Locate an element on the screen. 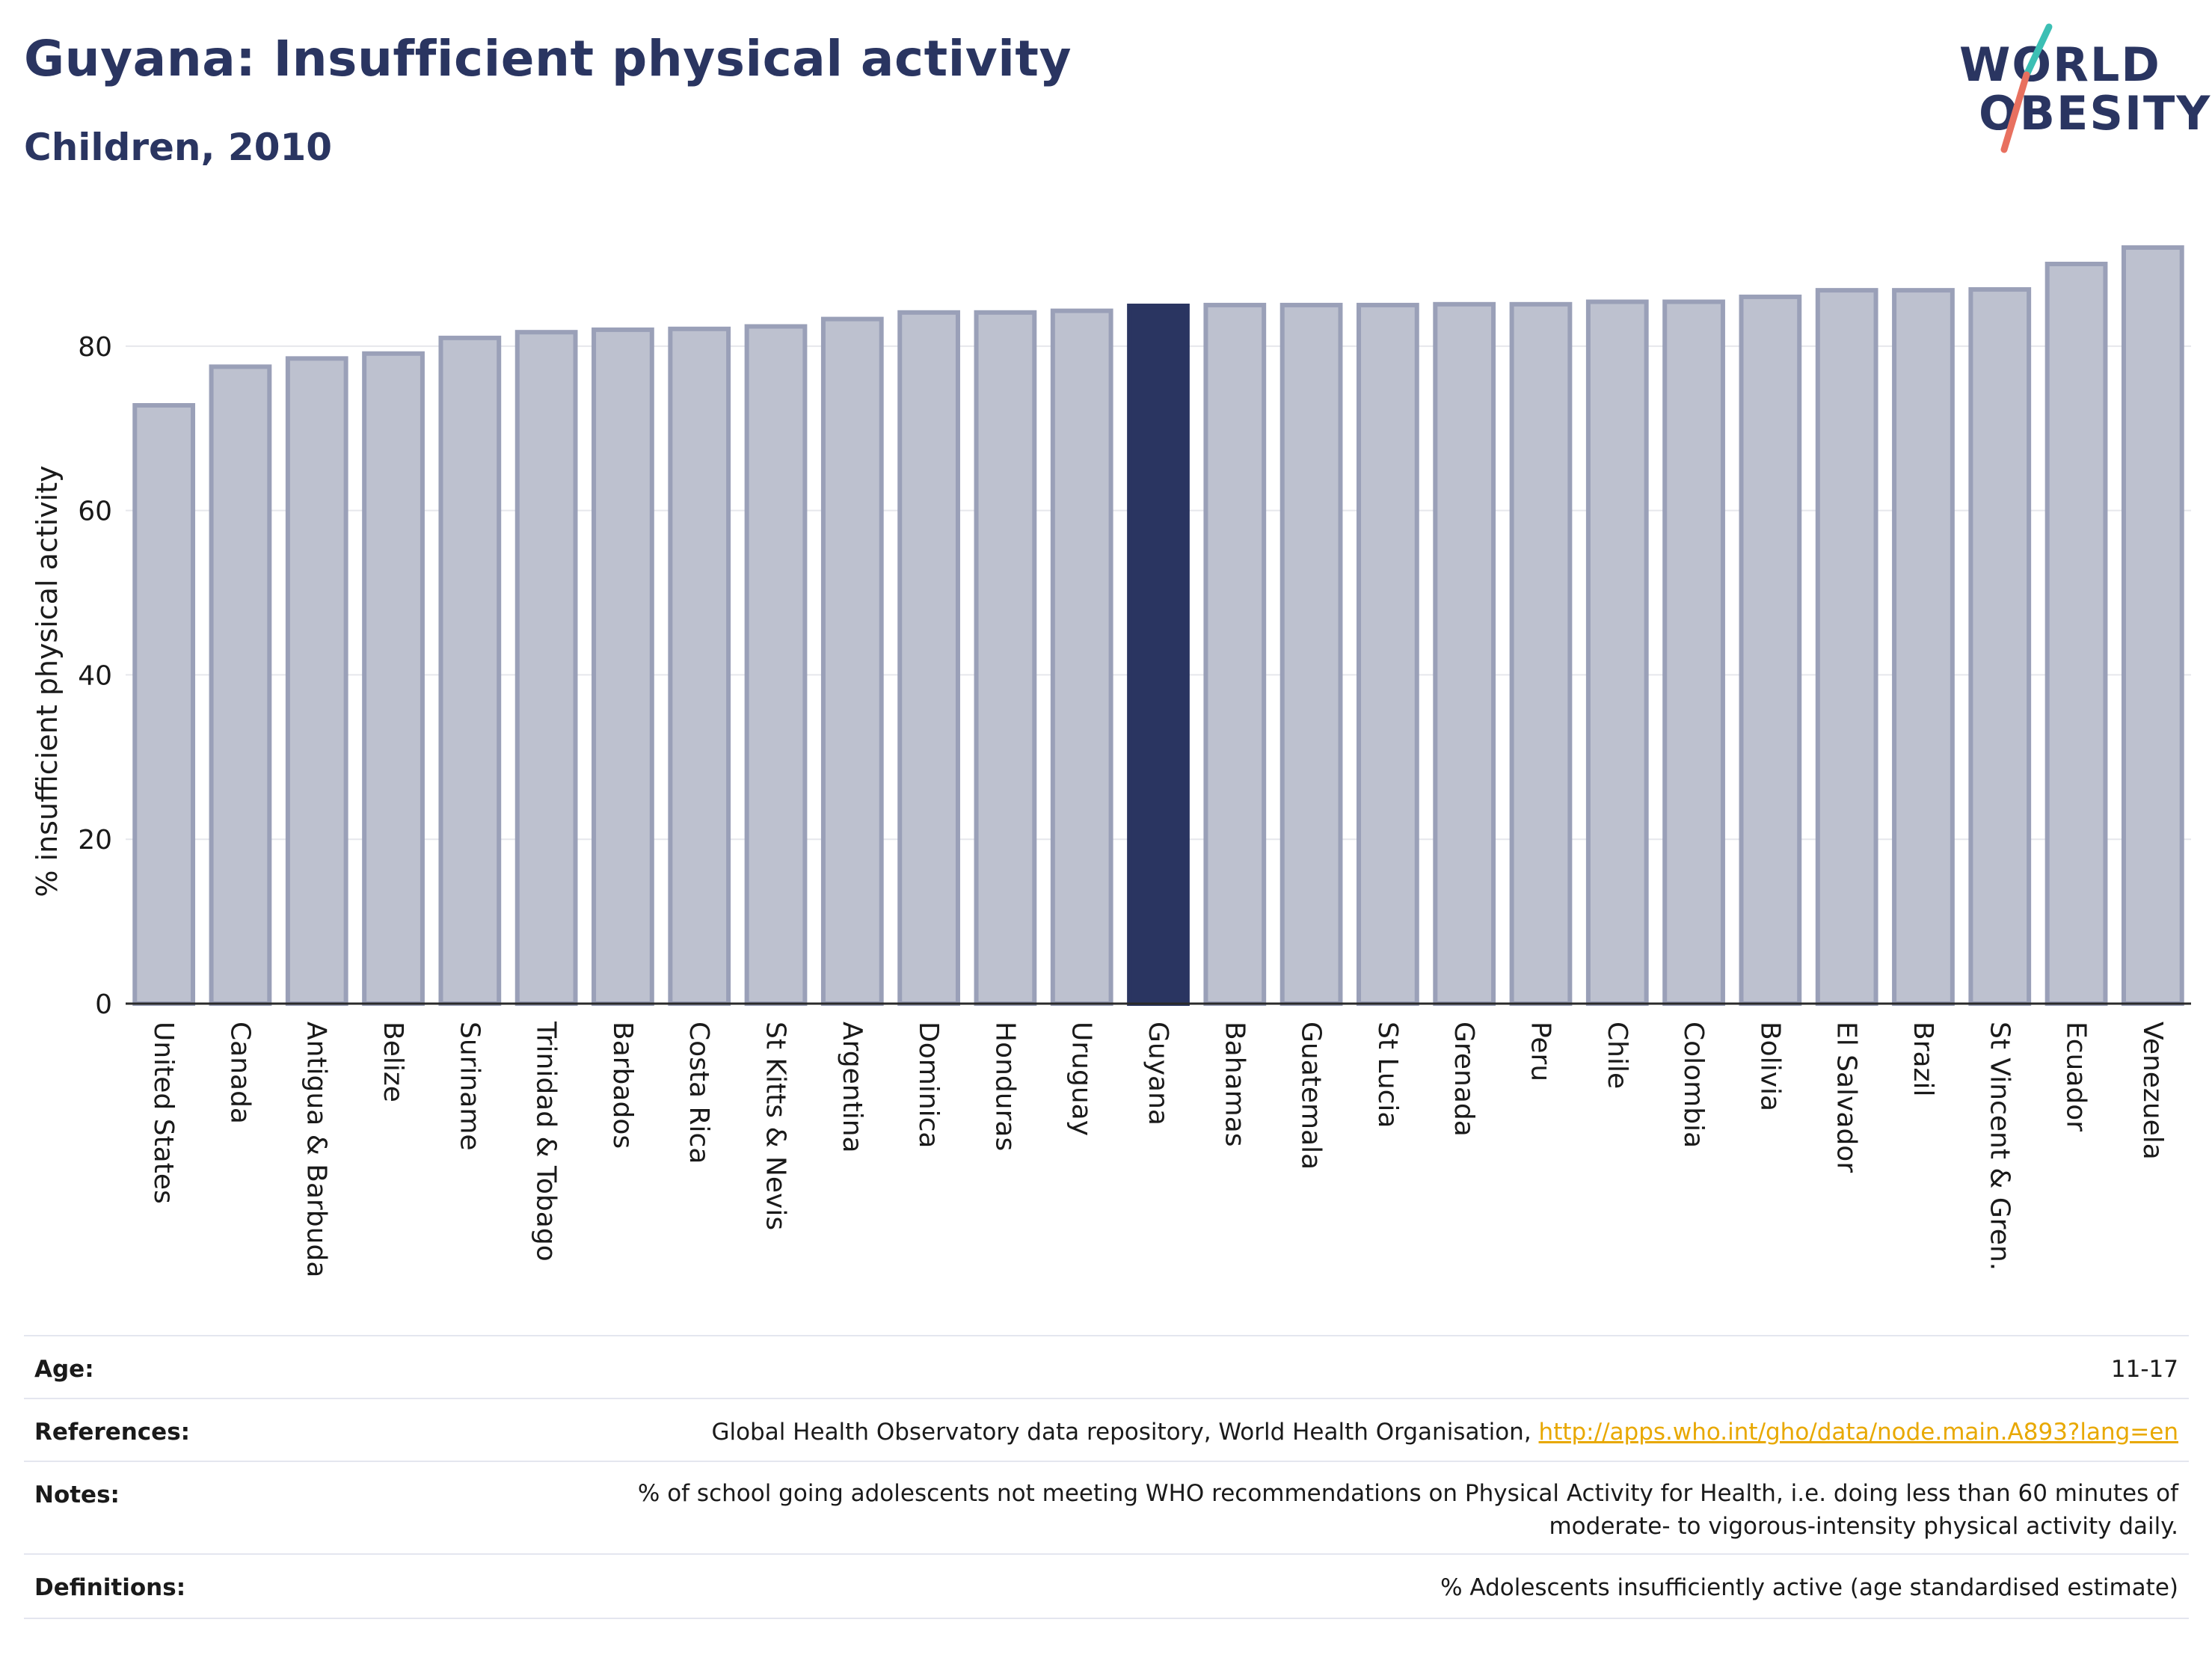 The height and width of the screenshot is (1655, 2212). bar-ecuador is located at coordinates (2076, 634).